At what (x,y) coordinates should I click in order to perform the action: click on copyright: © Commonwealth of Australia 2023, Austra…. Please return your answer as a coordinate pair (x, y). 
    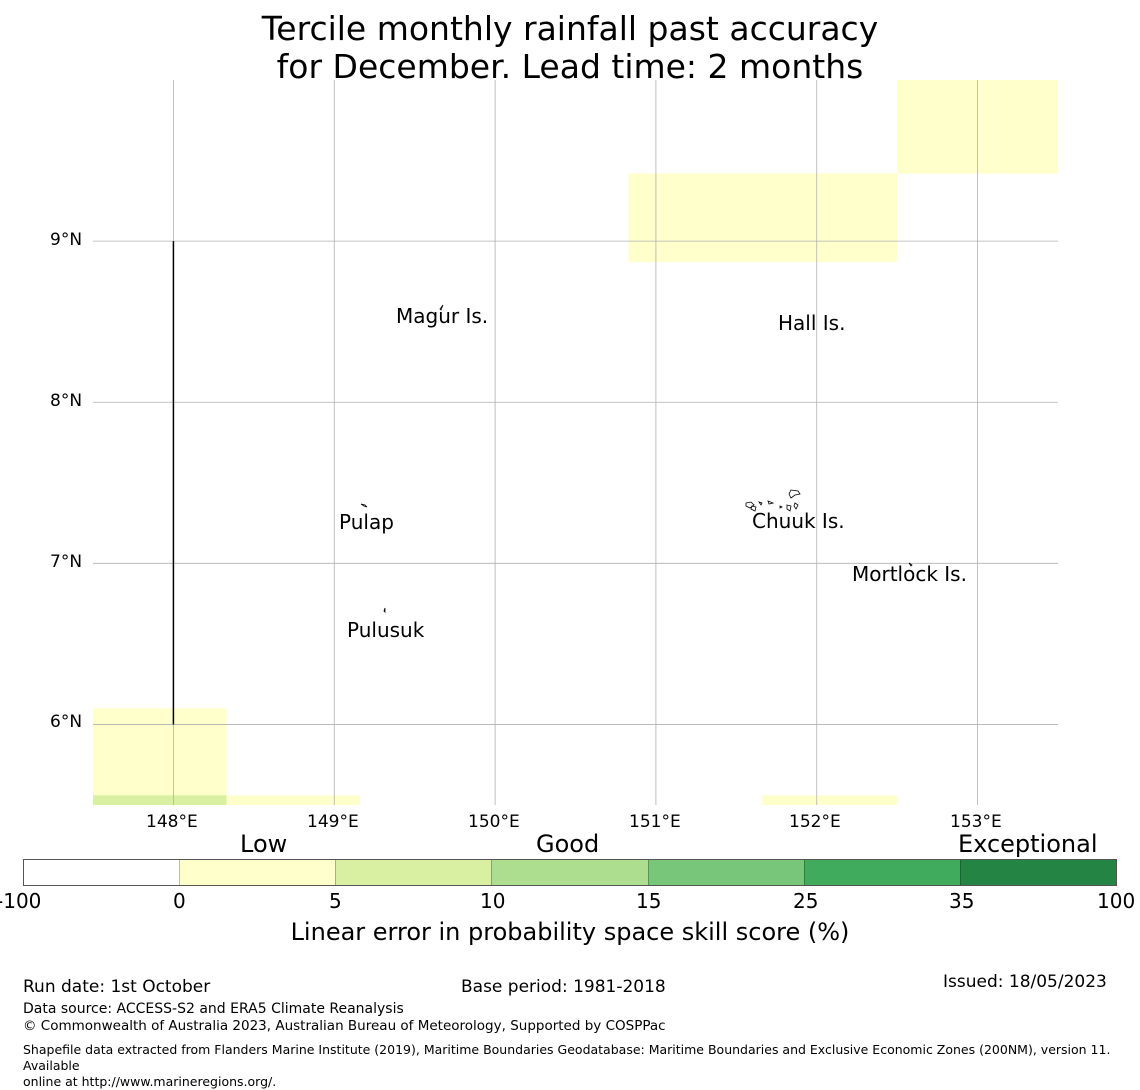
    Looking at the image, I should click on (344, 1026).